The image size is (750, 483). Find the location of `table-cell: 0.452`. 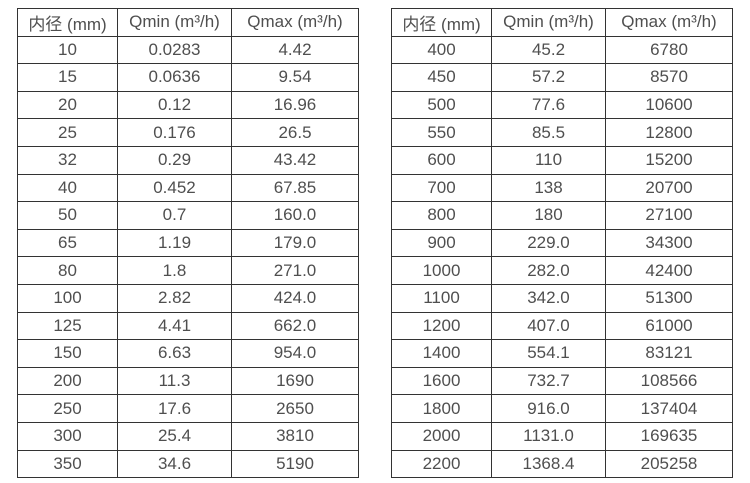

table-cell: 0.452 is located at coordinates (174, 188).